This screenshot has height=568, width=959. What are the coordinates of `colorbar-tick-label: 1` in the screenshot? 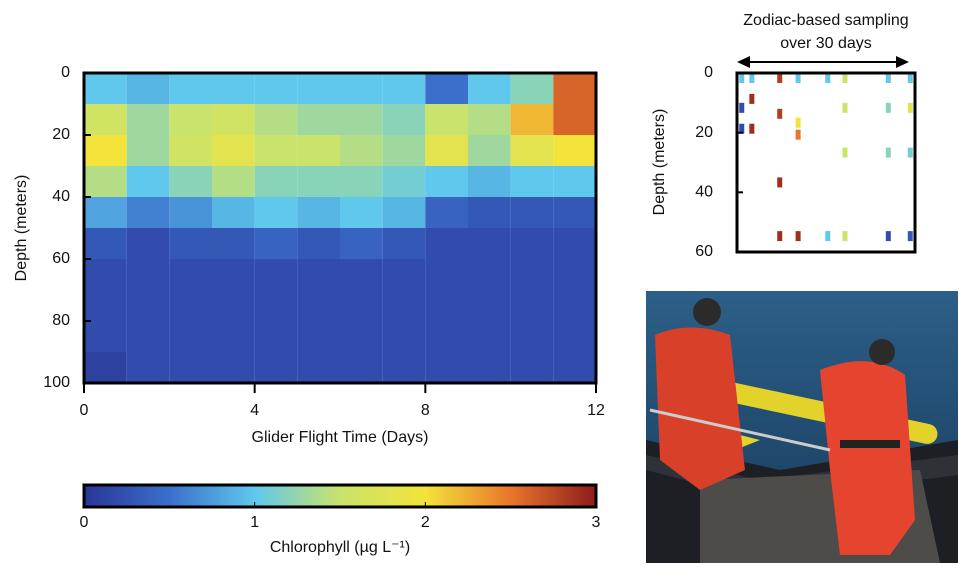 It's located at (254, 522).